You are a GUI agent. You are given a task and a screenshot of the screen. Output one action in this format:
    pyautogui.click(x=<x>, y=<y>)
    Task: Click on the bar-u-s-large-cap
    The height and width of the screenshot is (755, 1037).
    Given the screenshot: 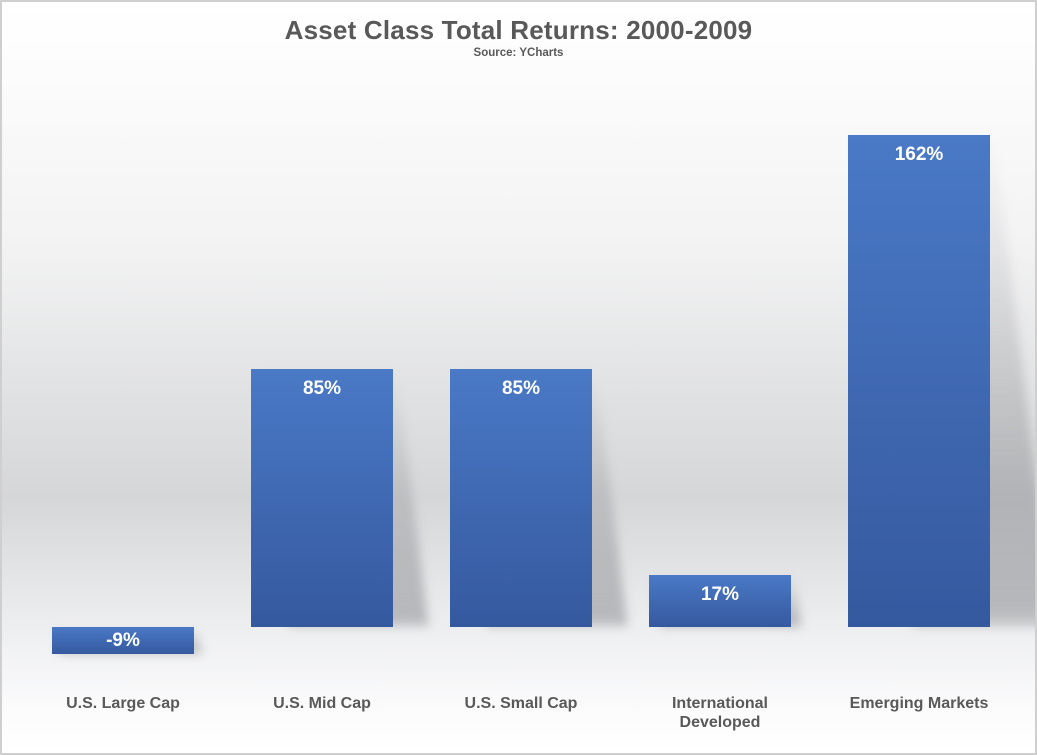 What is the action you would take?
    pyautogui.click(x=123, y=640)
    